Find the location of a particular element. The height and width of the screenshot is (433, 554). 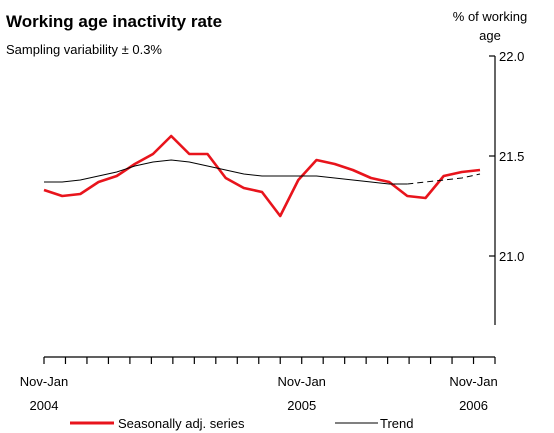

y-axis-ticks: 22.0 21.5 21.0 is located at coordinates (506, 156).